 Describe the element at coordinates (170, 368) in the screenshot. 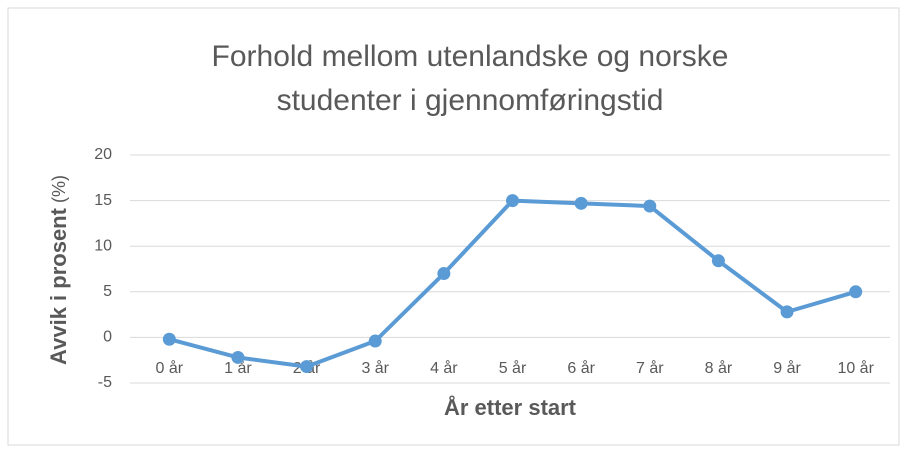

I see `x-tick-label: 0 år` at that location.